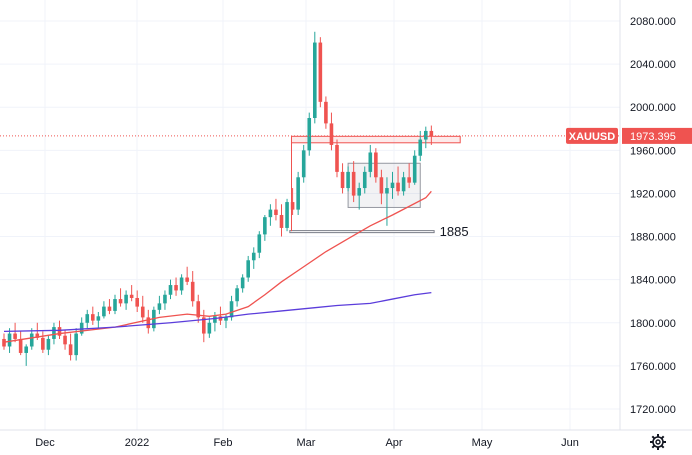 The height and width of the screenshot is (455, 692). Describe the element at coordinates (653, 194) in the screenshot. I see `y-tick-label: 1920.000` at that location.